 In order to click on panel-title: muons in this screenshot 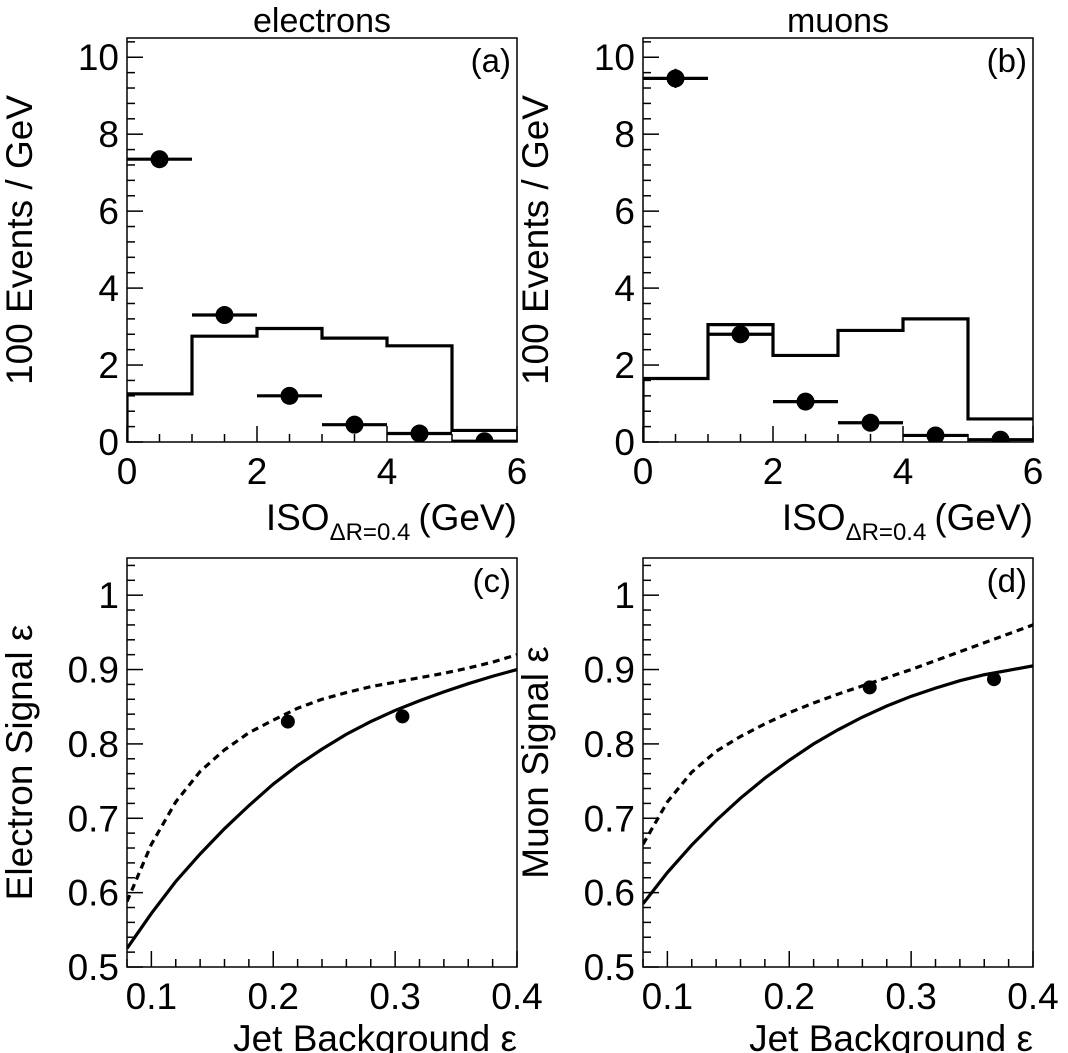, I will do `click(838, 21)`.